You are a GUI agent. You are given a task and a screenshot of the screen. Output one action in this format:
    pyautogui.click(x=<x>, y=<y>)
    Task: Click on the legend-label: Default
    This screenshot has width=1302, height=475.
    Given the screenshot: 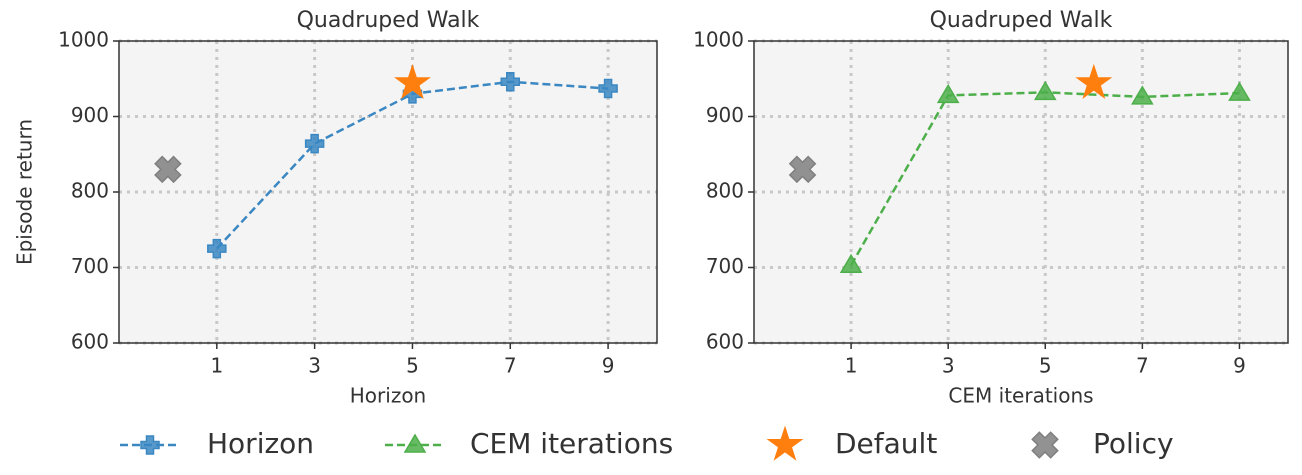 What is the action you would take?
    pyautogui.click(x=886, y=443)
    